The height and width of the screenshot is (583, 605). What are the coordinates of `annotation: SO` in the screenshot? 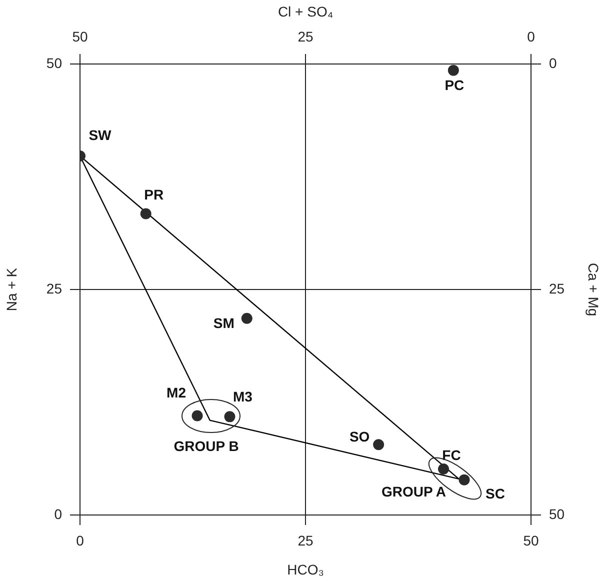 It's located at (359, 436).